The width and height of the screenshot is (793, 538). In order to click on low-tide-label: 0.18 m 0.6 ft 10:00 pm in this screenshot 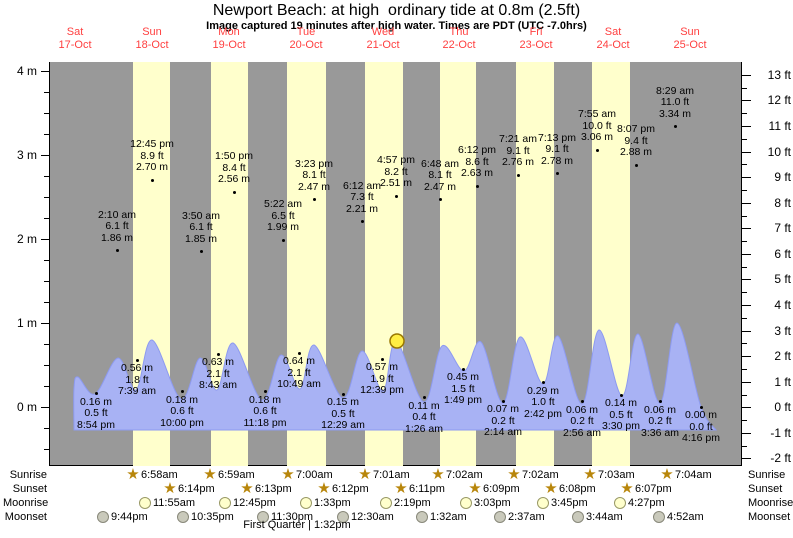, I will do `click(182, 412)`.